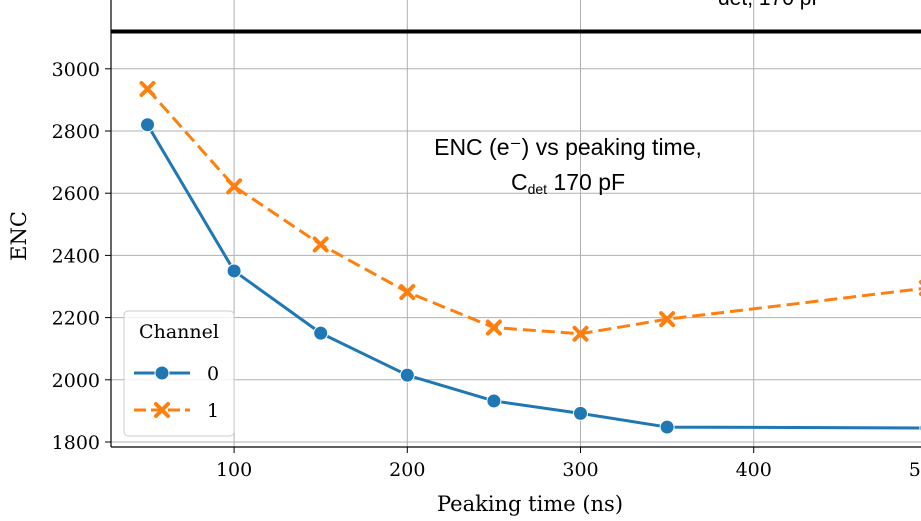 This screenshot has width=921, height=521. What do you see at coordinates (213, 411) in the screenshot?
I see `legend-label: 1` at bounding box center [213, 411].